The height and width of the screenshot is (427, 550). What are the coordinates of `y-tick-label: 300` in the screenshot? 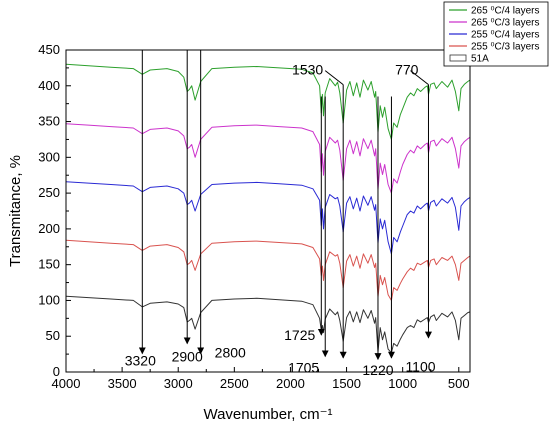 It's located at (49, 156).